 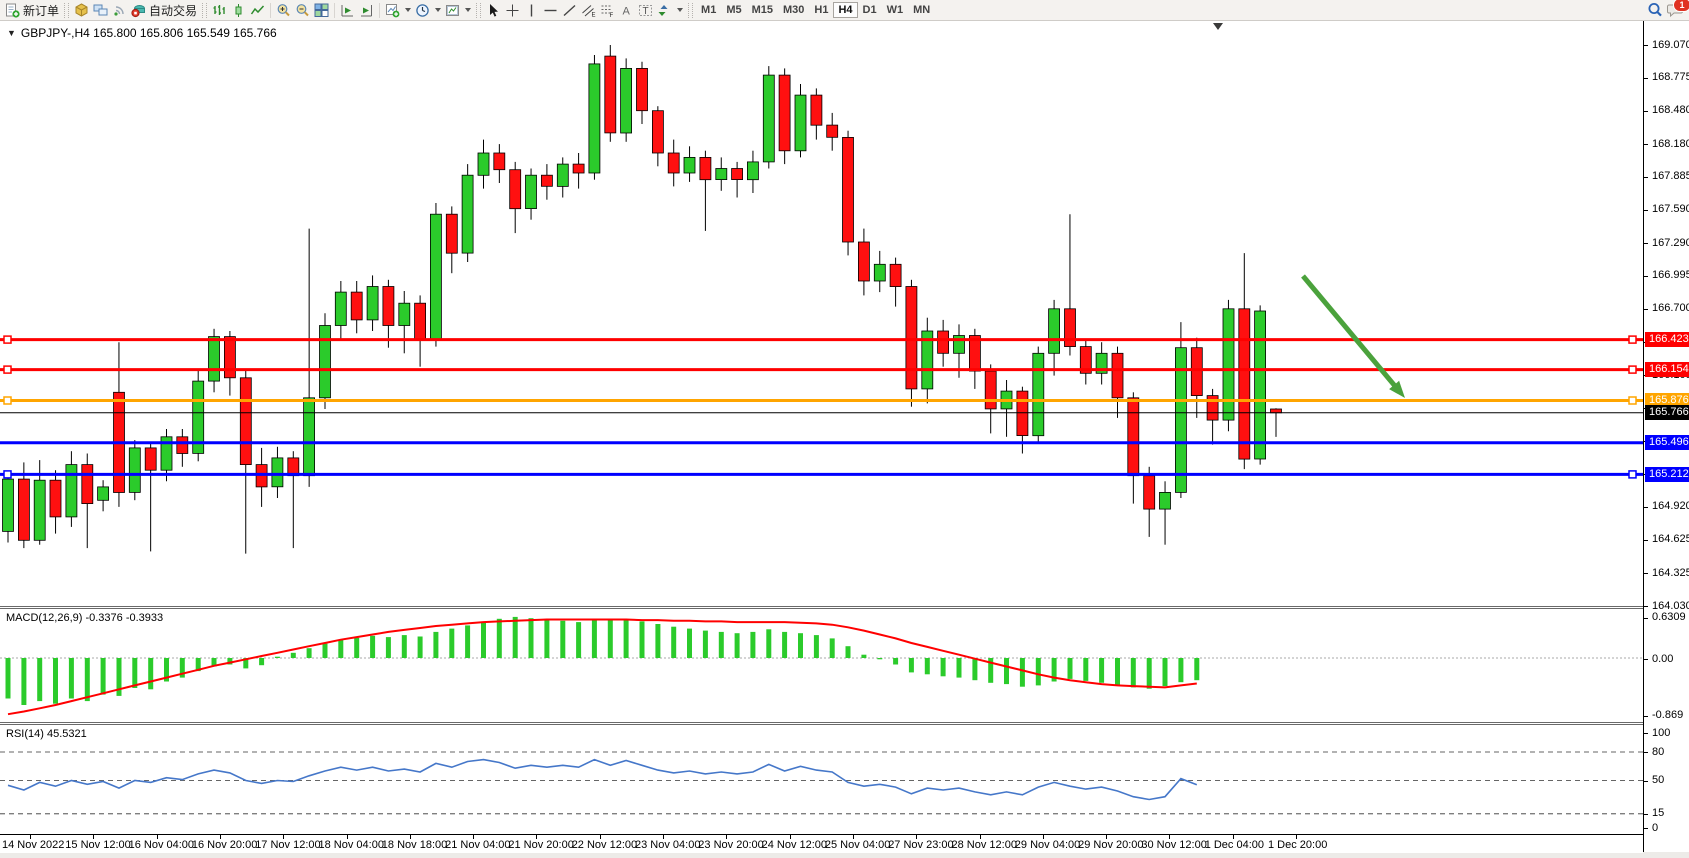 I want to click on time-tick-label: 1 Dec 04:00, so click(x=1234, y=845).